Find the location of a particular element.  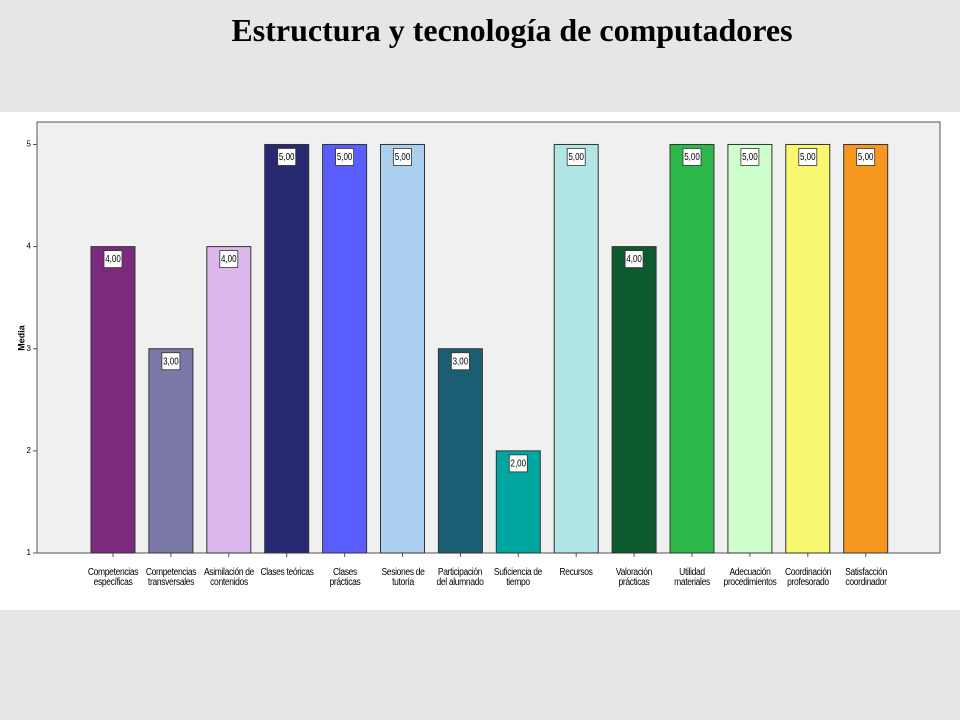

slide-title: Estructura y tecnología de computadores is located at coordinates (512, 30).